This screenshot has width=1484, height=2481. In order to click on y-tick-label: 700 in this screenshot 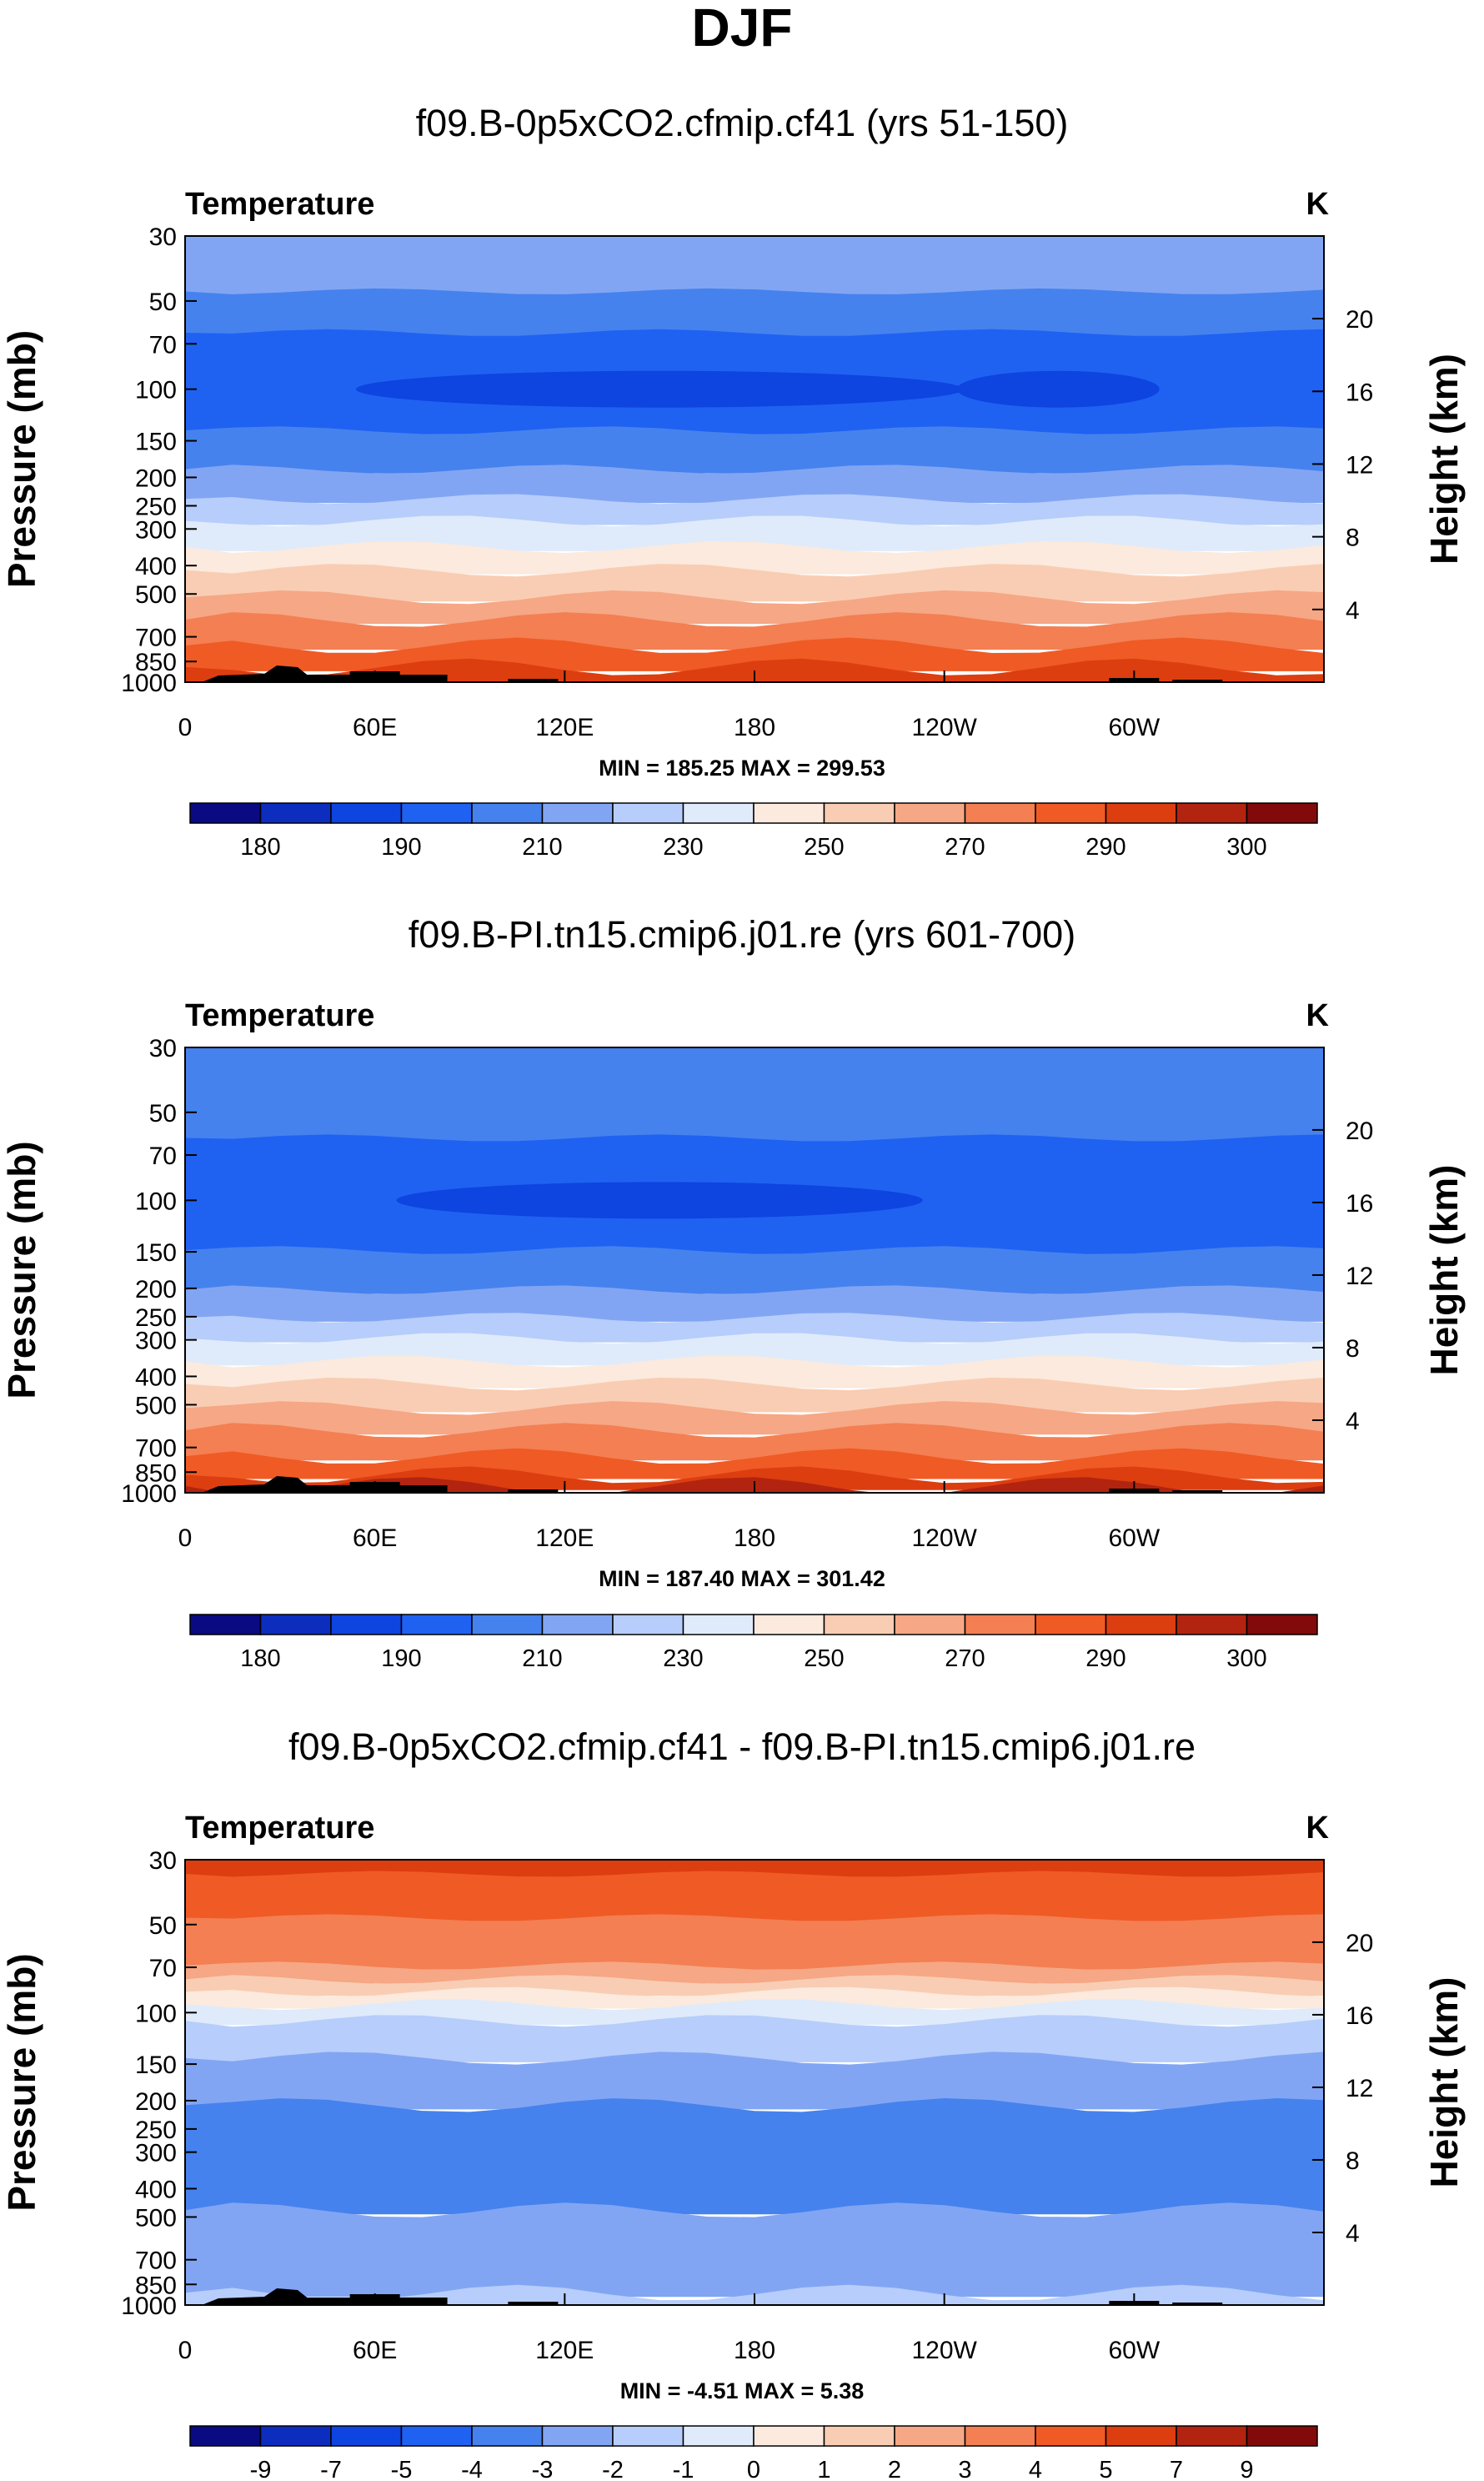, I will do `click(156, 1449)`.